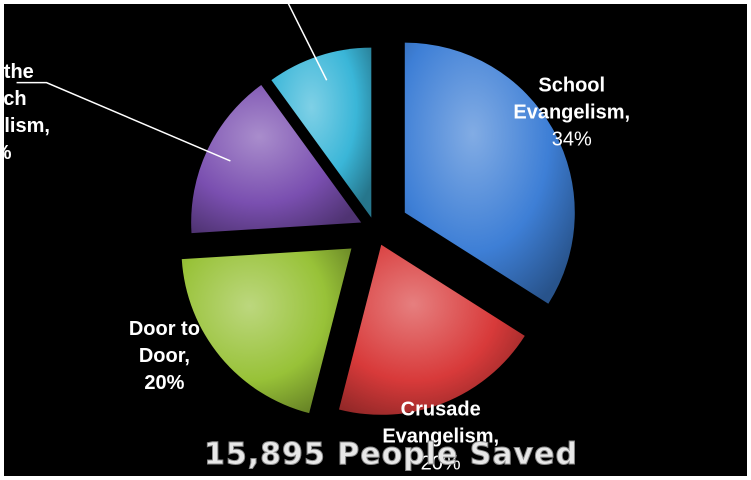  I want to click on slice-label-door-to-door: Door to Door, 20%, so click(164, 356).